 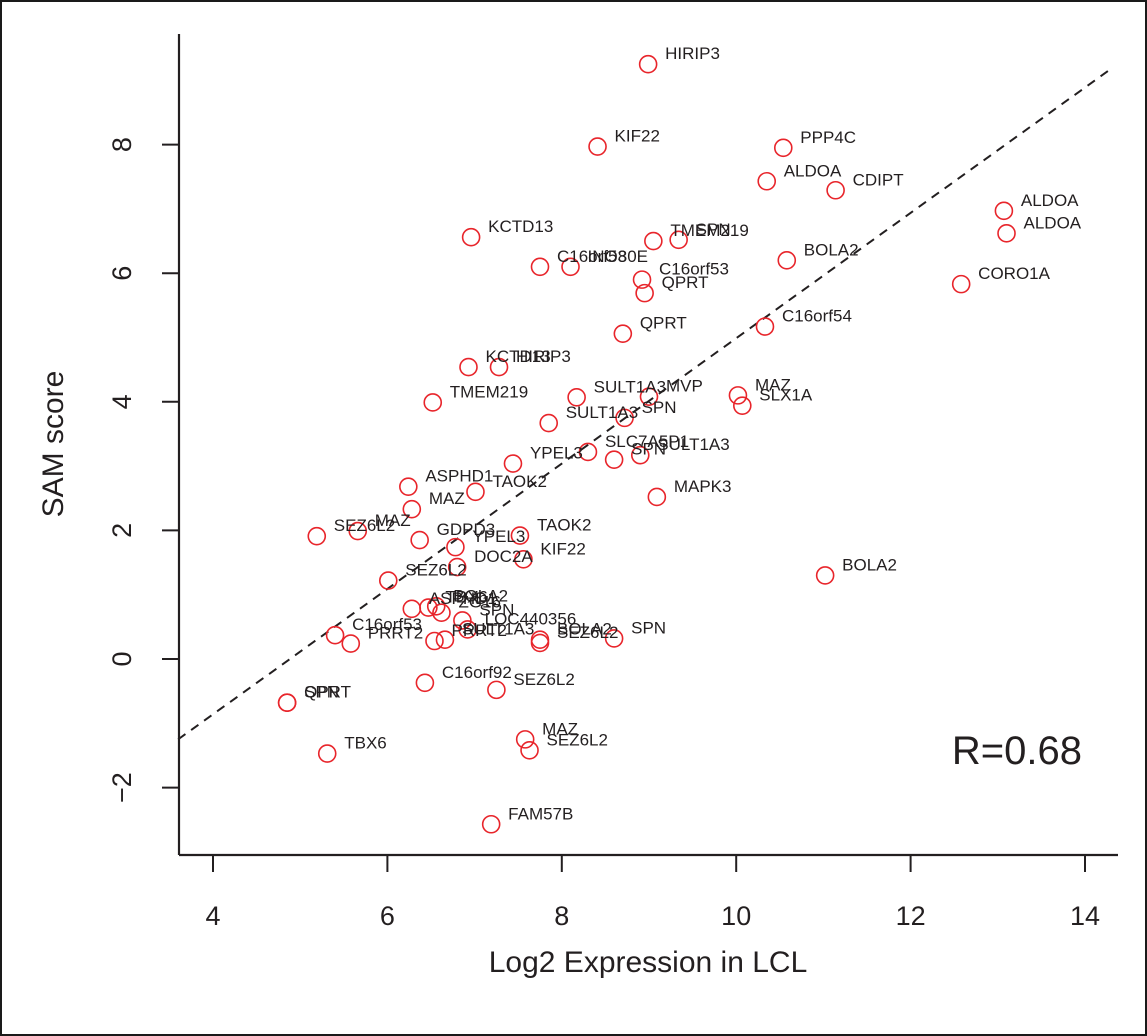 I want to click on point-label: C16orf92, so click(x=477, y=672).